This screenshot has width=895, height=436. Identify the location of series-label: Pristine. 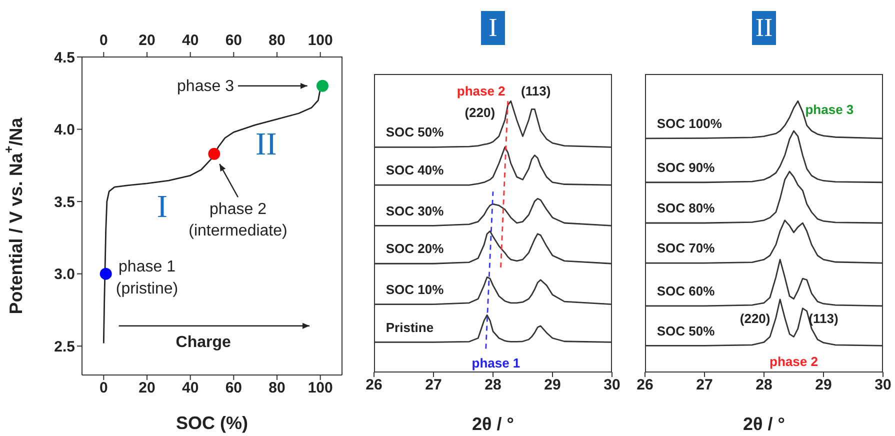
(410, 327).